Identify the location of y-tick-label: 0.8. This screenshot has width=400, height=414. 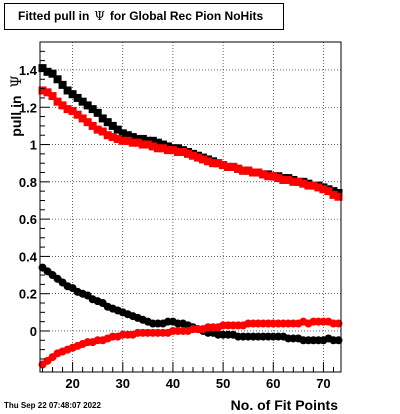
(28, 182).